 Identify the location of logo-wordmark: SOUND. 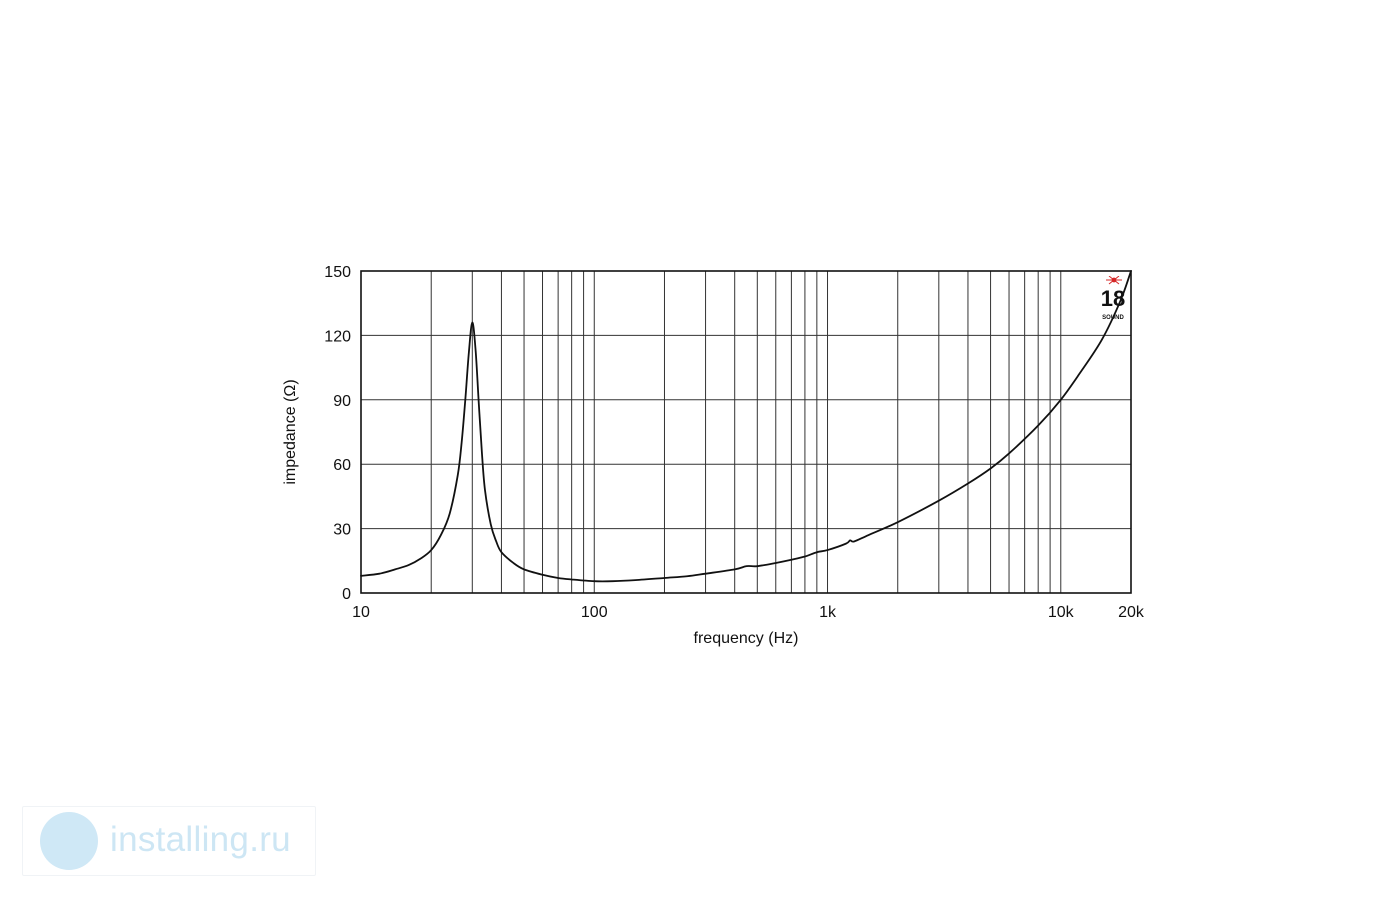
(1113, 318).